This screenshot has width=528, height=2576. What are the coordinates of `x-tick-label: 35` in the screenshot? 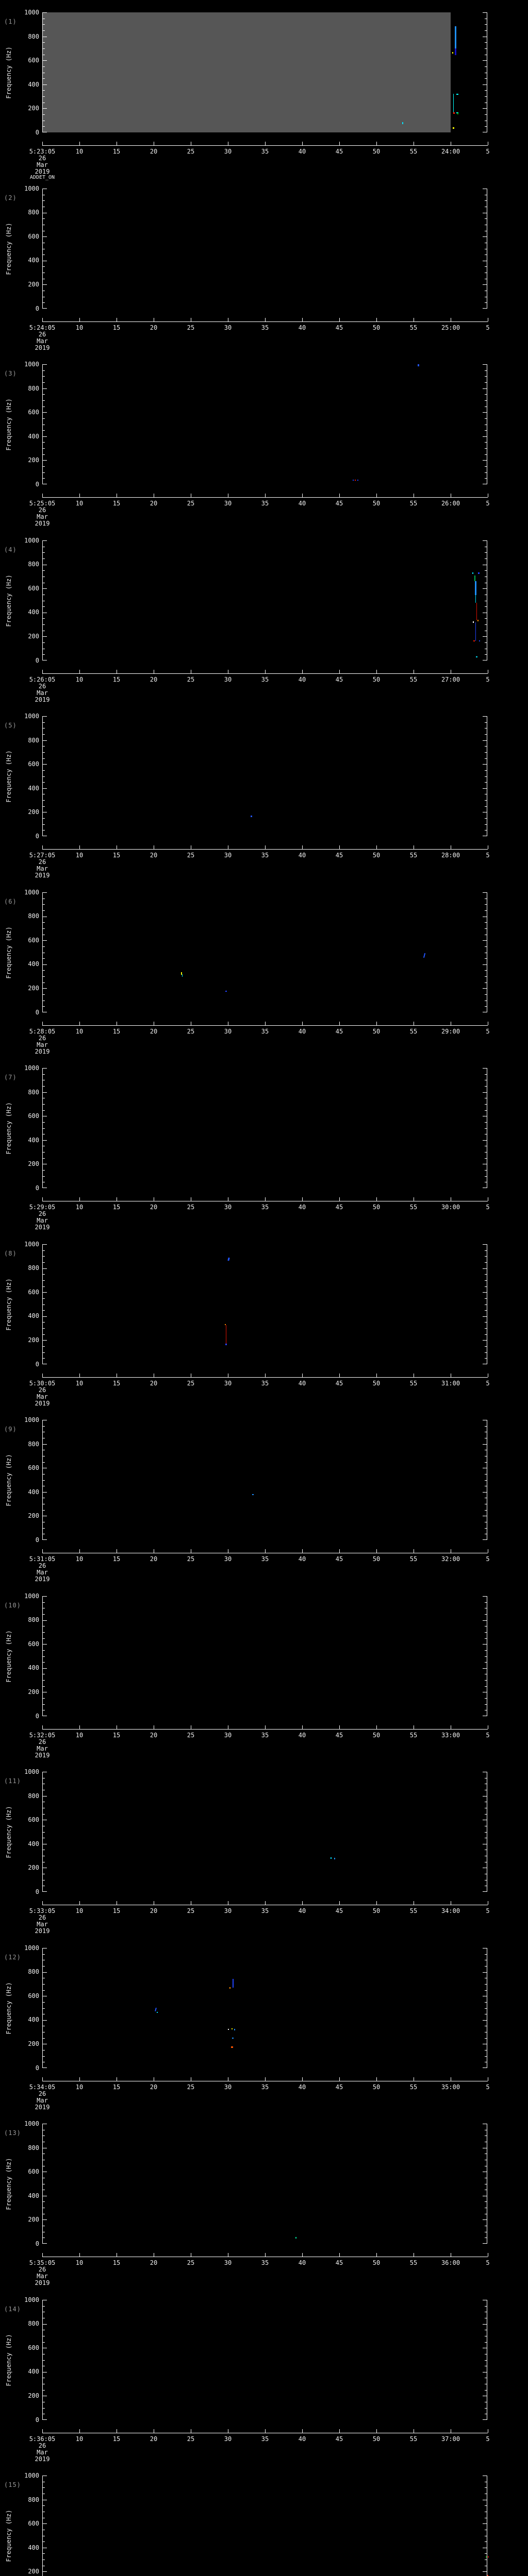 It's located at (265, 151).